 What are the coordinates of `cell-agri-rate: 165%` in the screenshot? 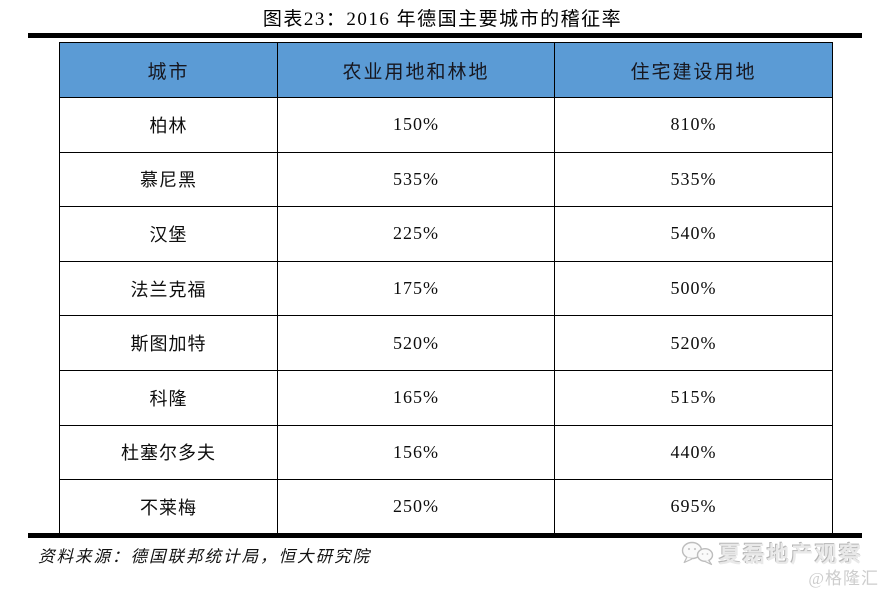 It's located at (416, 397).